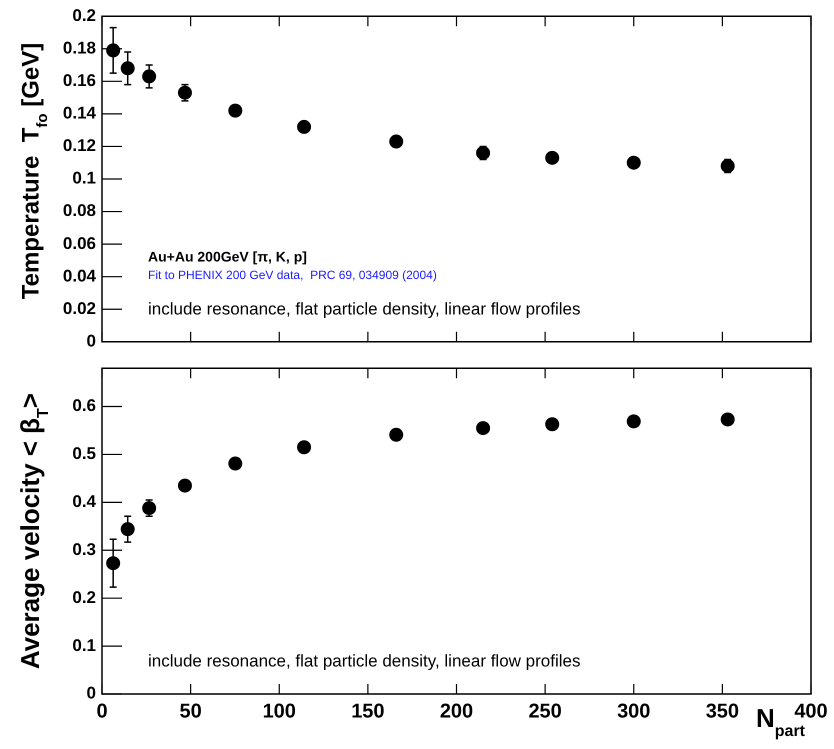 This screenshot has height=749, width=834. Describe the element at coordinates (227, 256) in the screenshot. I see `annotation: Au+Au 200GeV [π, K, p]` at that location.